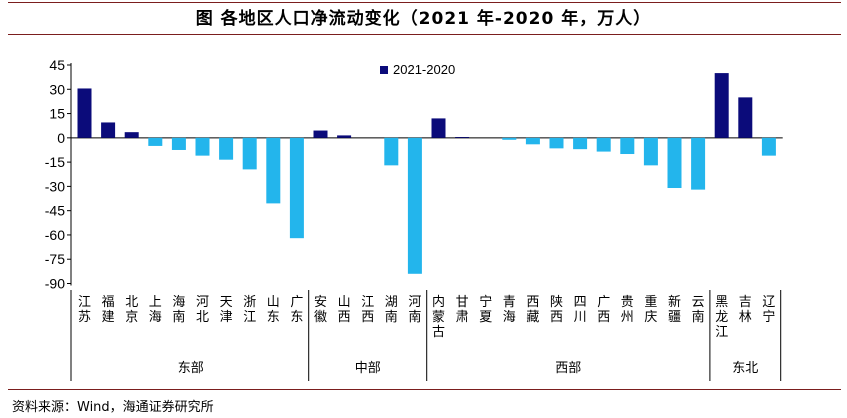  What do you see at coordinates (650, 309) in the screenshot?
I see `x-tick-label: 重庆` at bounding box center [650, 309].